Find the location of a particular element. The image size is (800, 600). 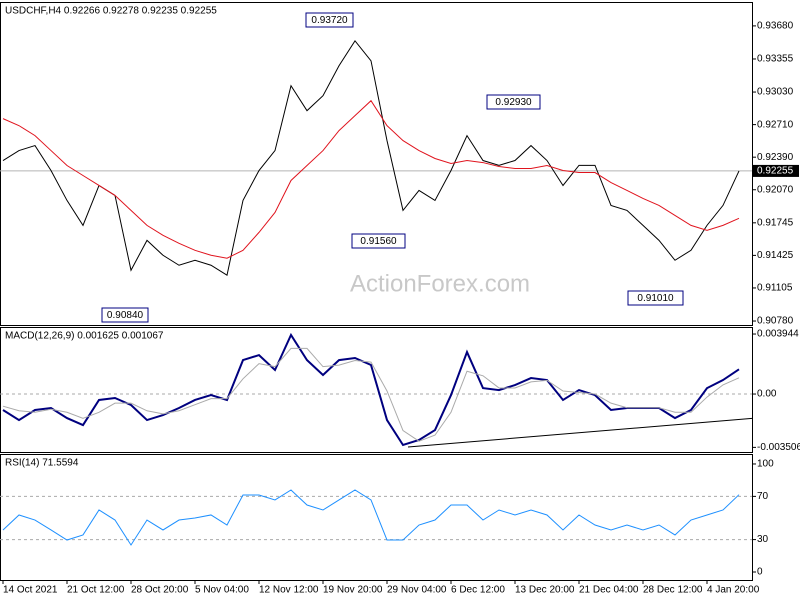

annotation-label: 0.92930 is located at coordinates (513, 102).